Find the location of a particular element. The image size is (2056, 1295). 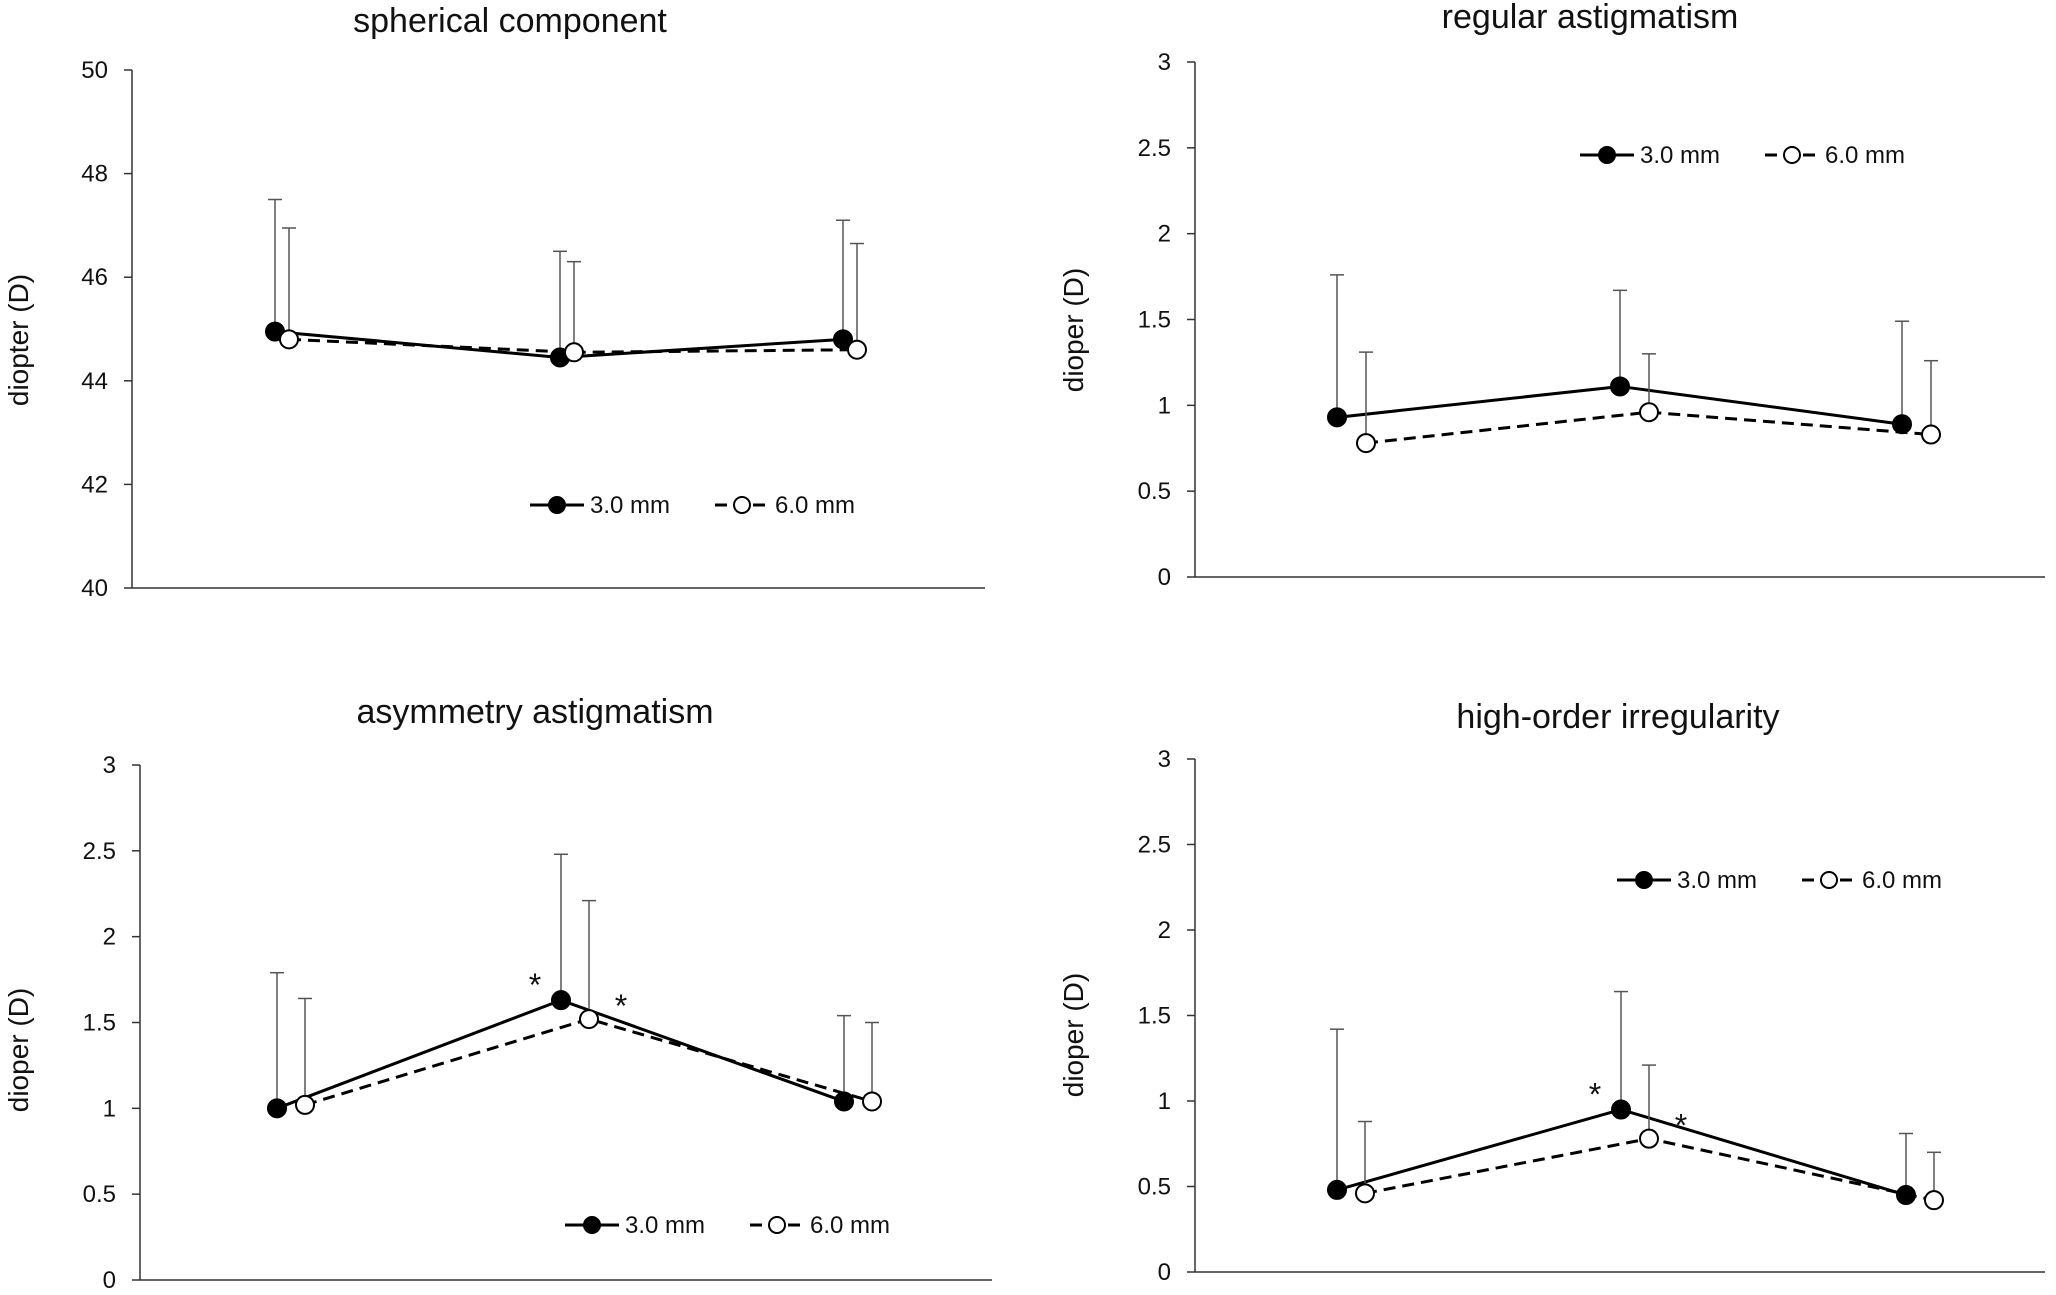

chart-title: regular astigmatism is located at coordinates (1590, 18).